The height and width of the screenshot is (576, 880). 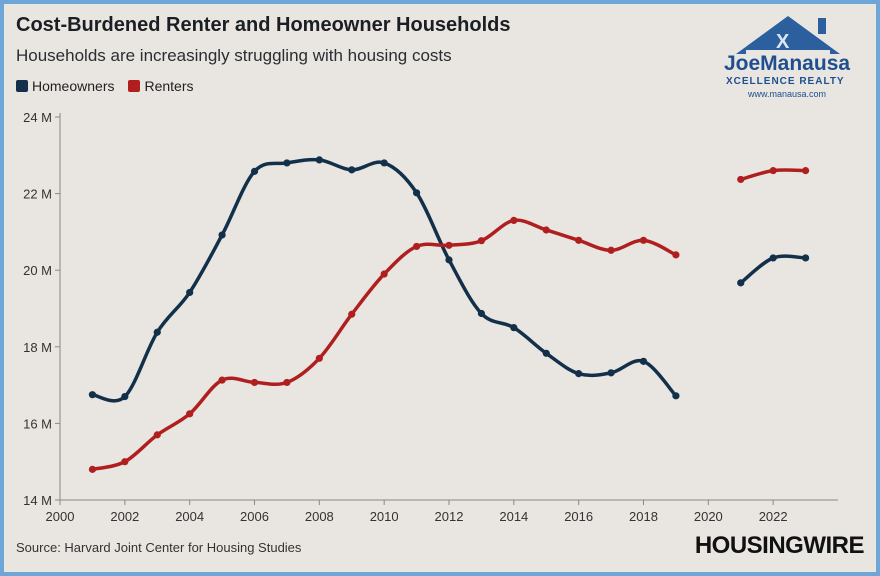 What do you see at coordinates (643, 516) in the screenshot?
I see `x-tick-label: 2018` at bounding box center [643, 516].